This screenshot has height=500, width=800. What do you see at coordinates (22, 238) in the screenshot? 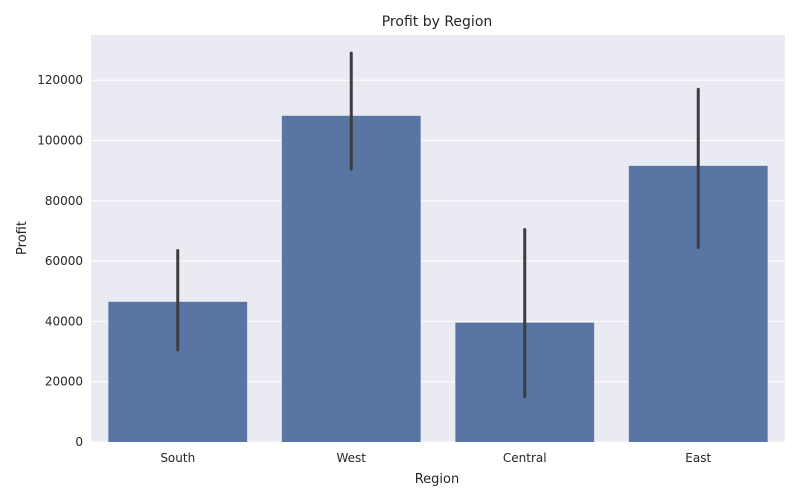
I see `y-axis-label: Profit` at bounding box center [22, 238].